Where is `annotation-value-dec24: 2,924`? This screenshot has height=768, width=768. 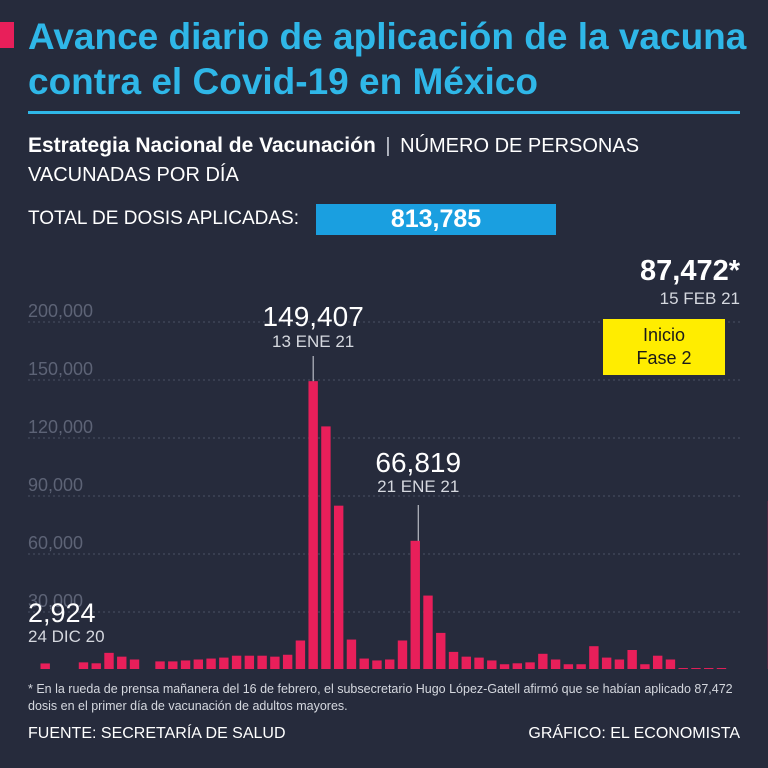
annotation-value-dec24: 2,924 is located at coordinates (62, 613).